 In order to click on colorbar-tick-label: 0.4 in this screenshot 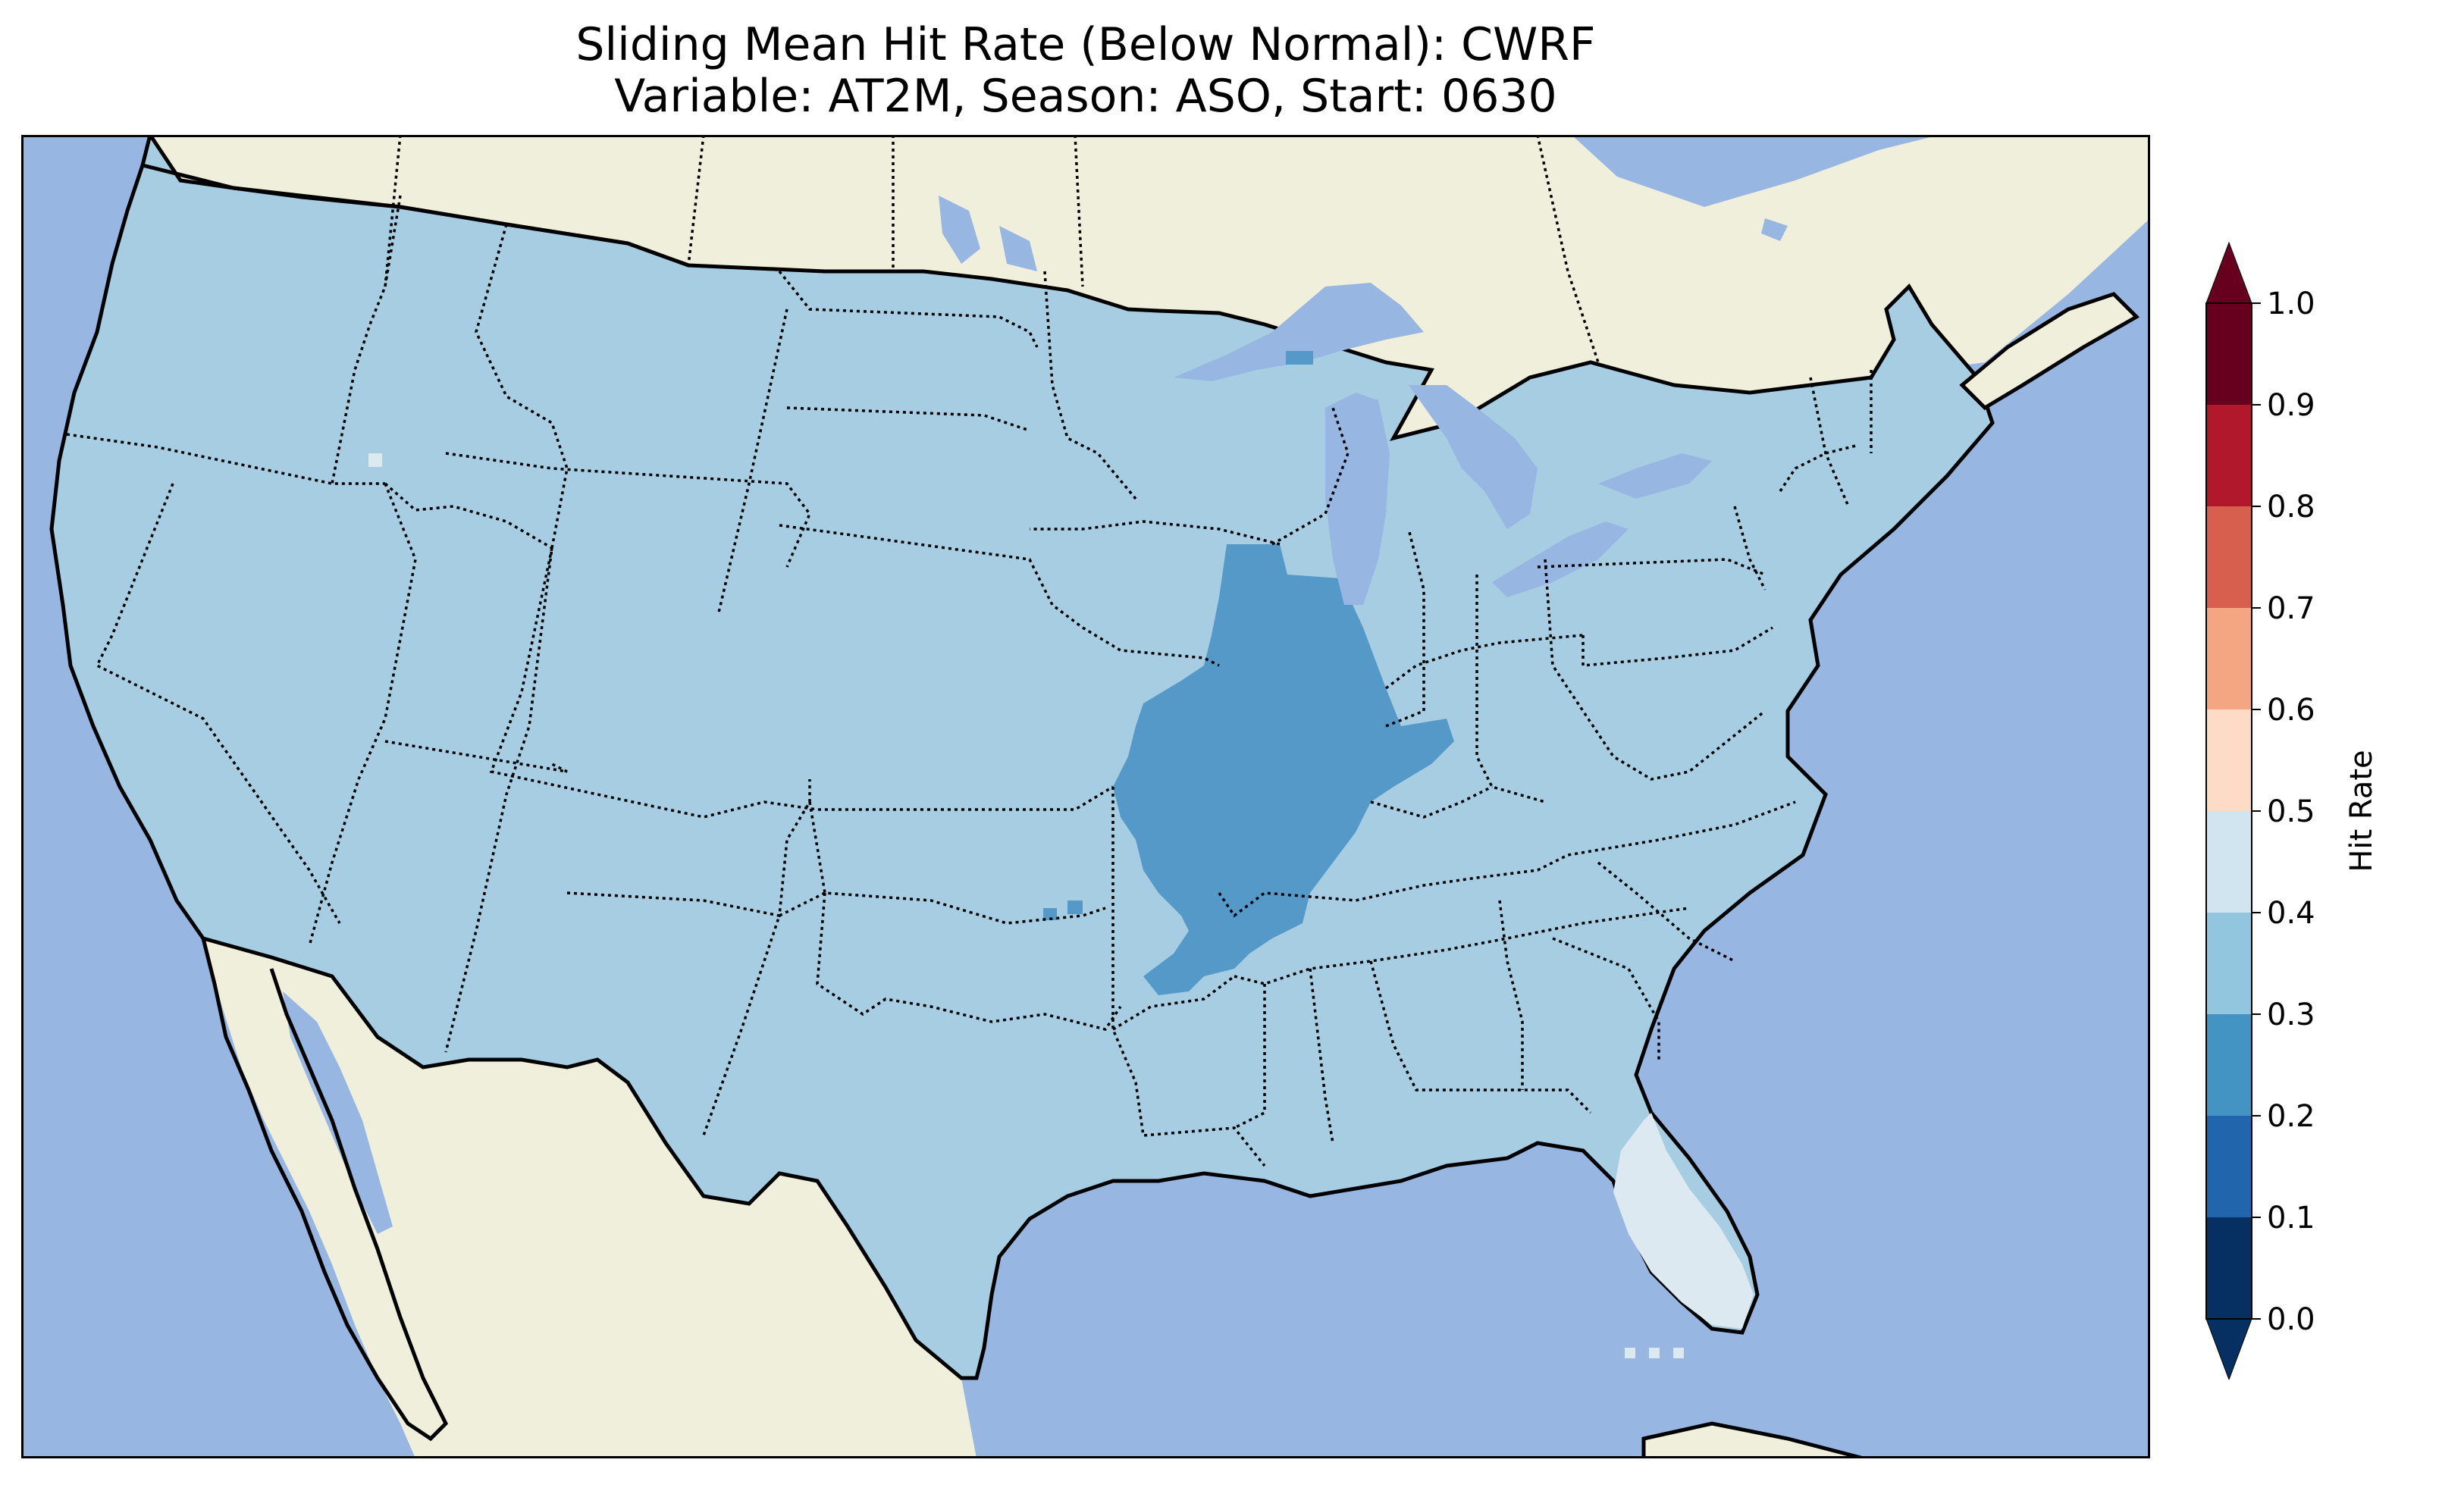, I will do `click(2291, 913)`.